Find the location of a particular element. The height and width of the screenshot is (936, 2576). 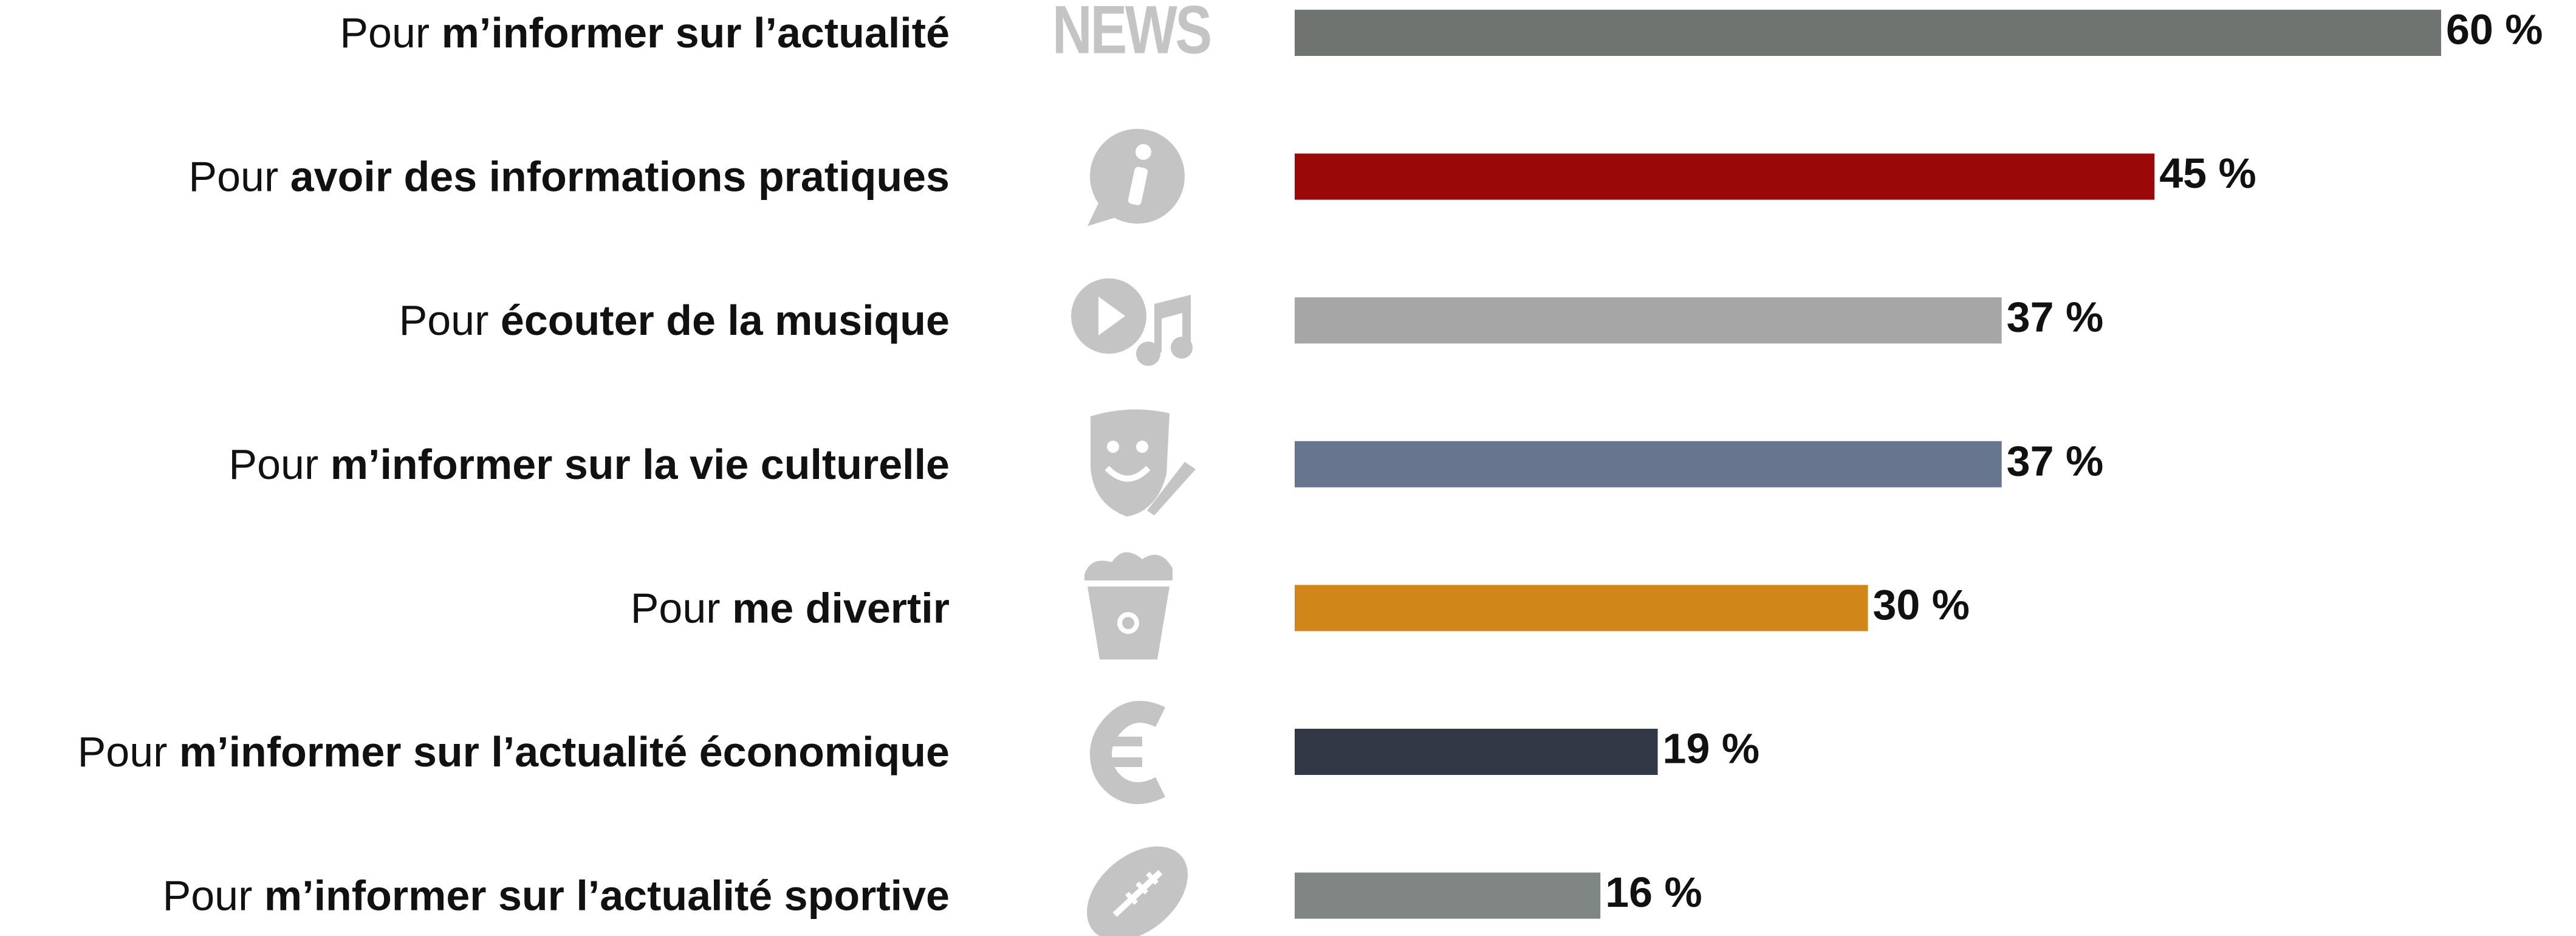

category-emphasis: m’informer sur l’actualité is located at coordinates (696, 33).